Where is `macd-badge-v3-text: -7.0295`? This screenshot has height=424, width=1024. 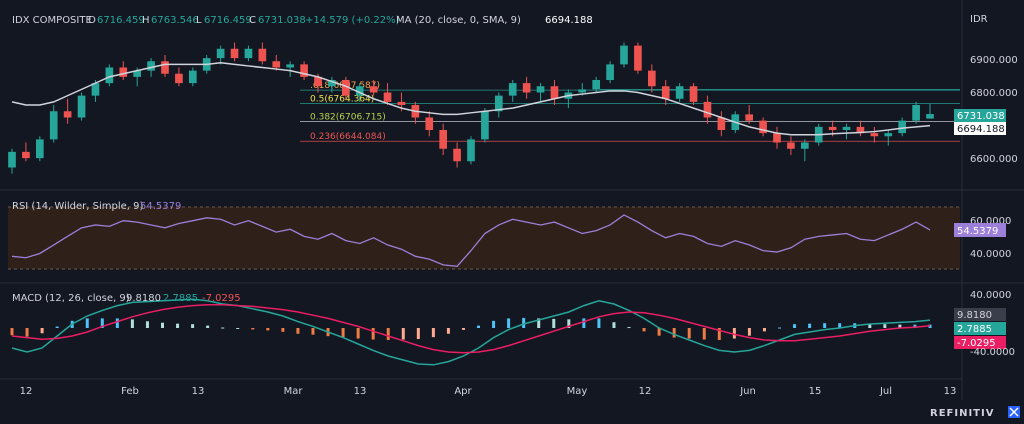 macd-badge-v3-text: -7.0295 is located at coordinates (976, 343).